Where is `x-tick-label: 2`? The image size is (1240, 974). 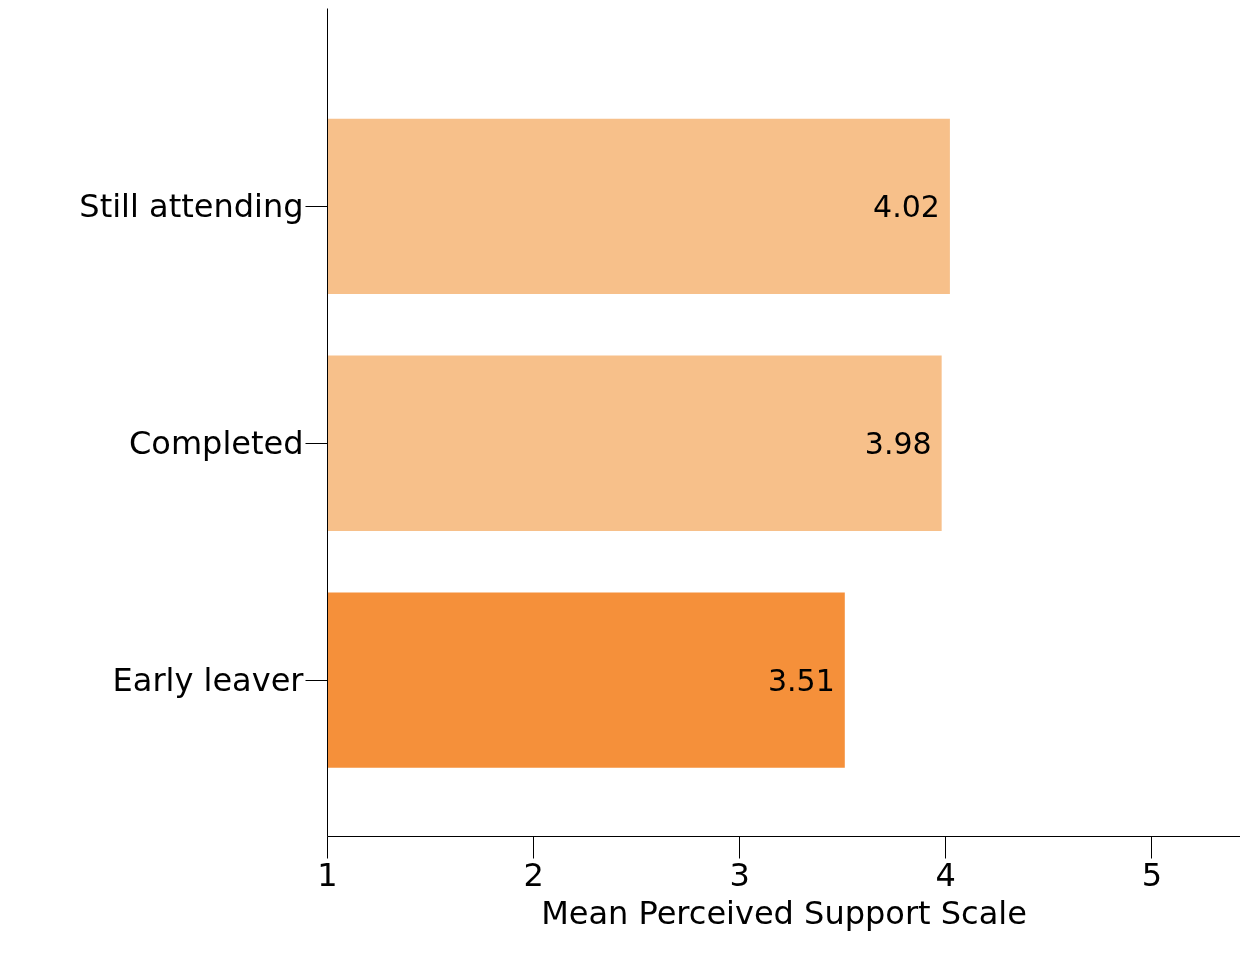 x-tick-label: 2 is located at coordinates (533, 874).